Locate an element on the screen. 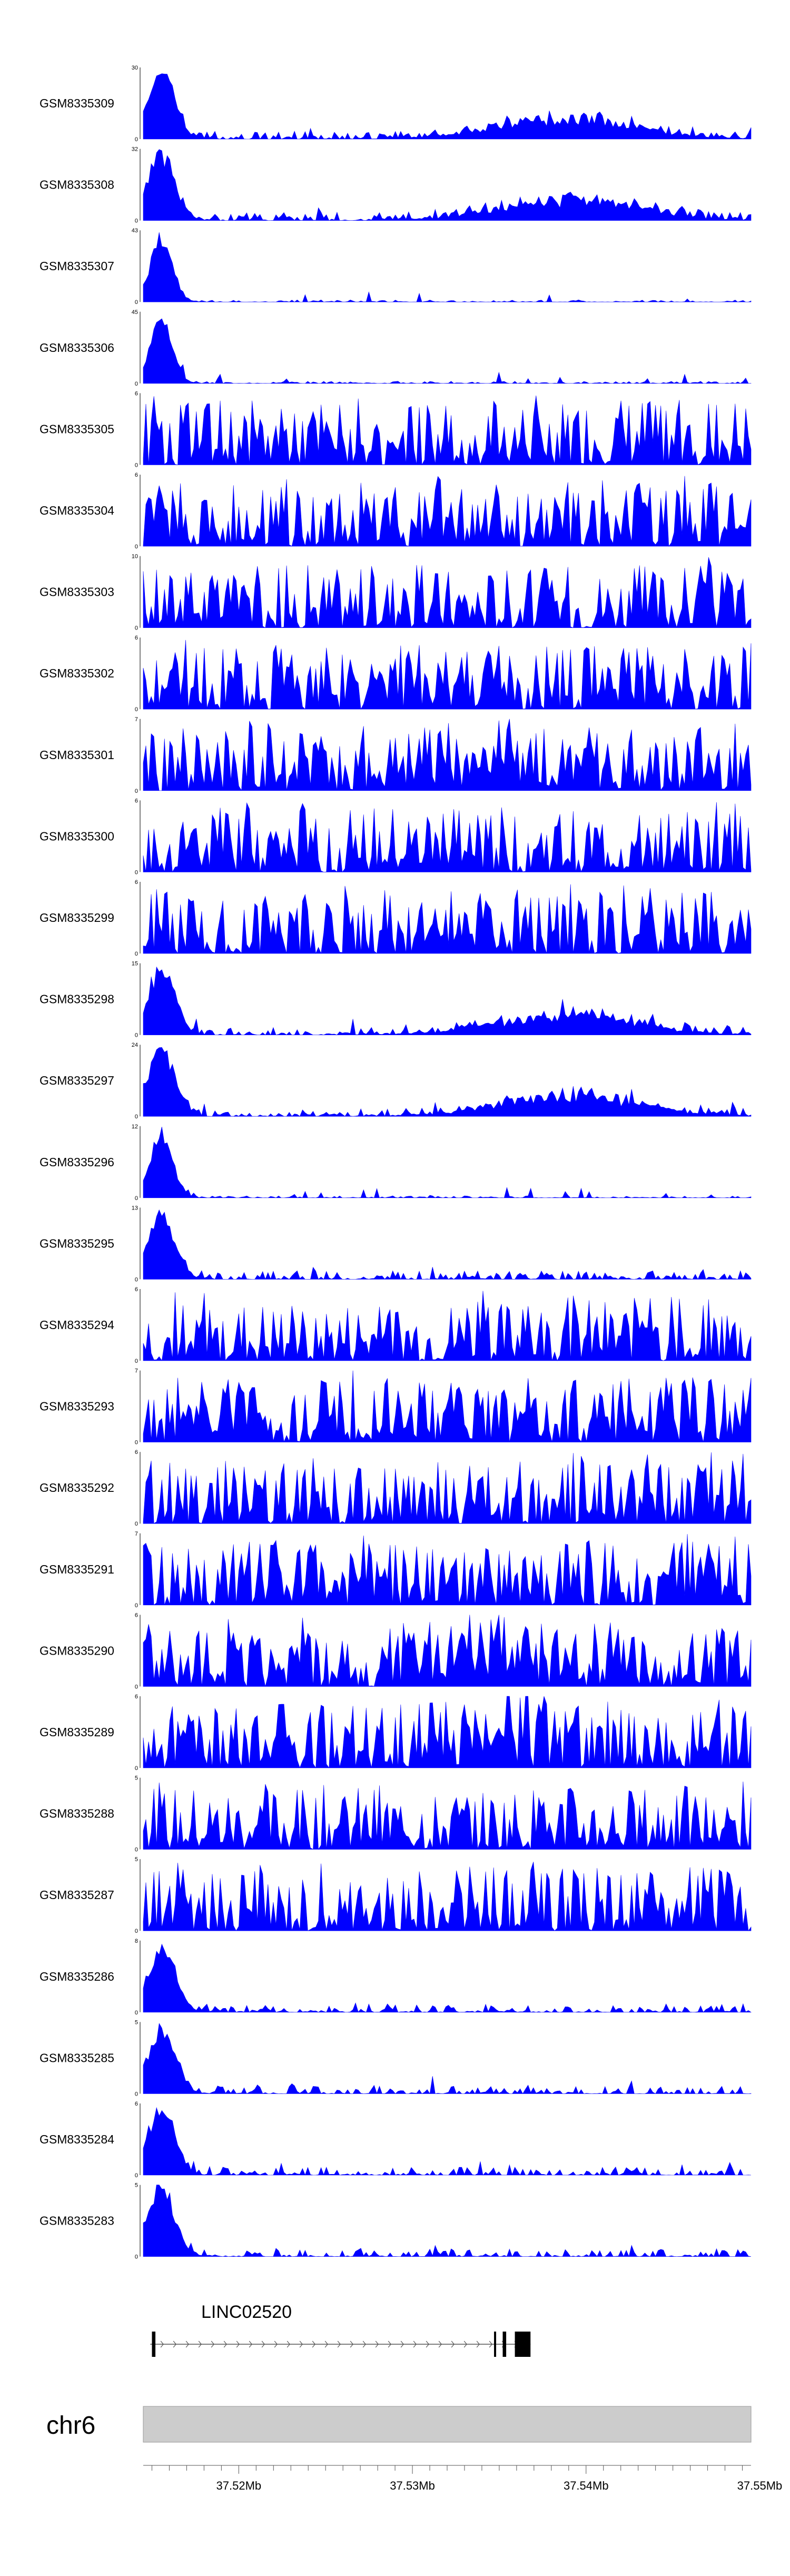 The height and width of the screenshot is (2576, 790). track-label: GSM8335299 is located at coordinates (76, 918).